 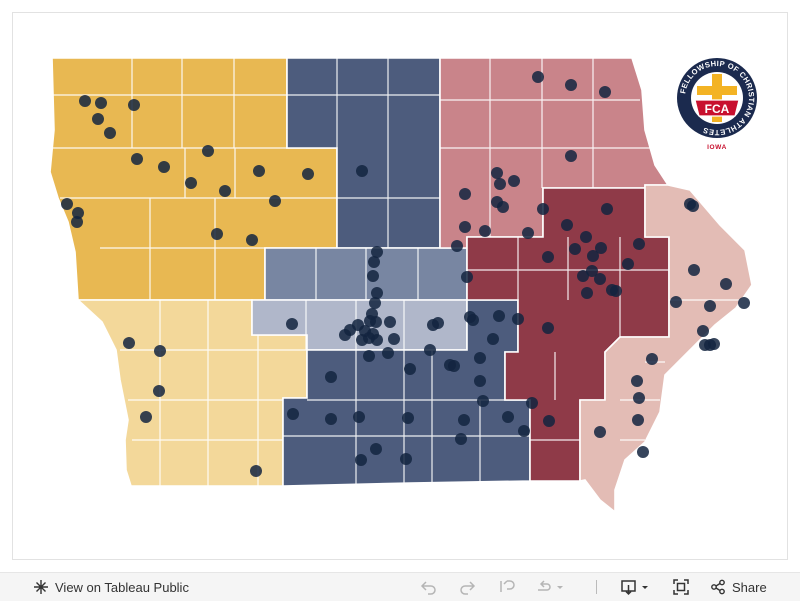 I want to click on share-icon, so click(x=718, y=587).